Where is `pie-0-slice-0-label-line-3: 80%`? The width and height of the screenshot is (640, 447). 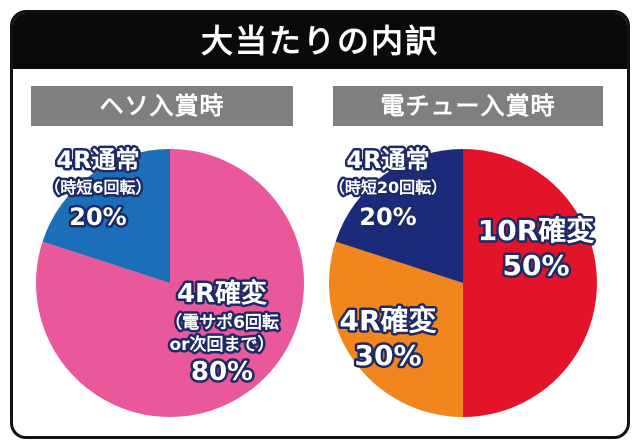 pie-0-slice-0-label-line-3: 80% is located at coordinates (222, 372).